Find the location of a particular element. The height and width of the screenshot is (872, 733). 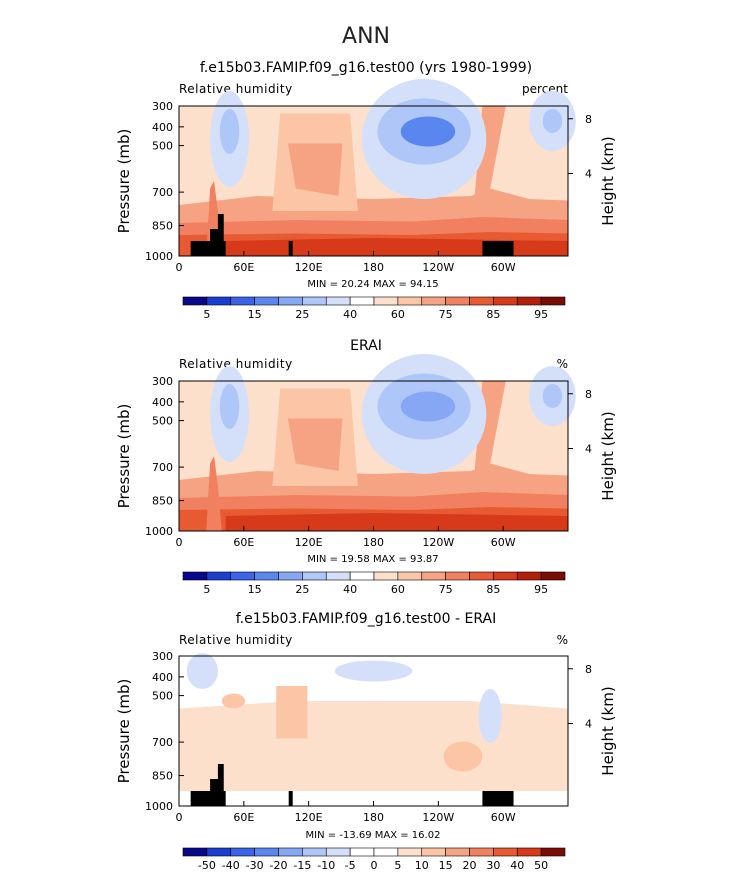

y-tick-label: 300 is located at coordinates (162, 106).